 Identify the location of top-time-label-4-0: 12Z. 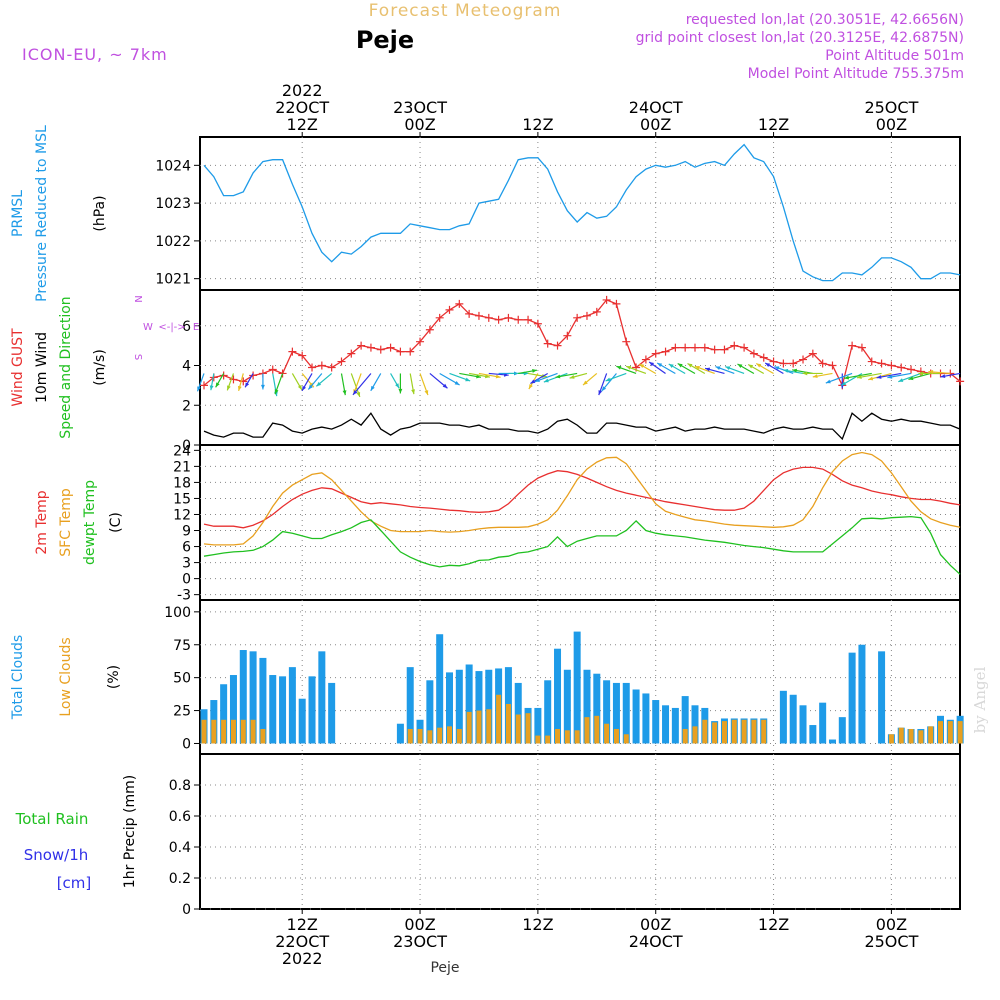
(773, 124).